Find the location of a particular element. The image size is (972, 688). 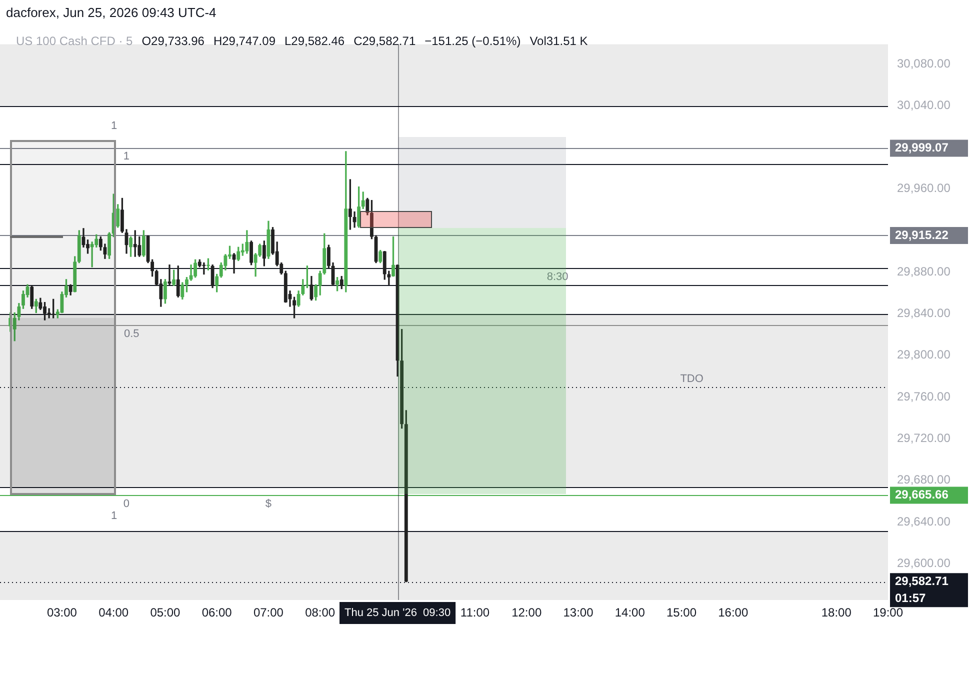

y-tick-label: 29,800.00 is located at coordinates (924, 355).